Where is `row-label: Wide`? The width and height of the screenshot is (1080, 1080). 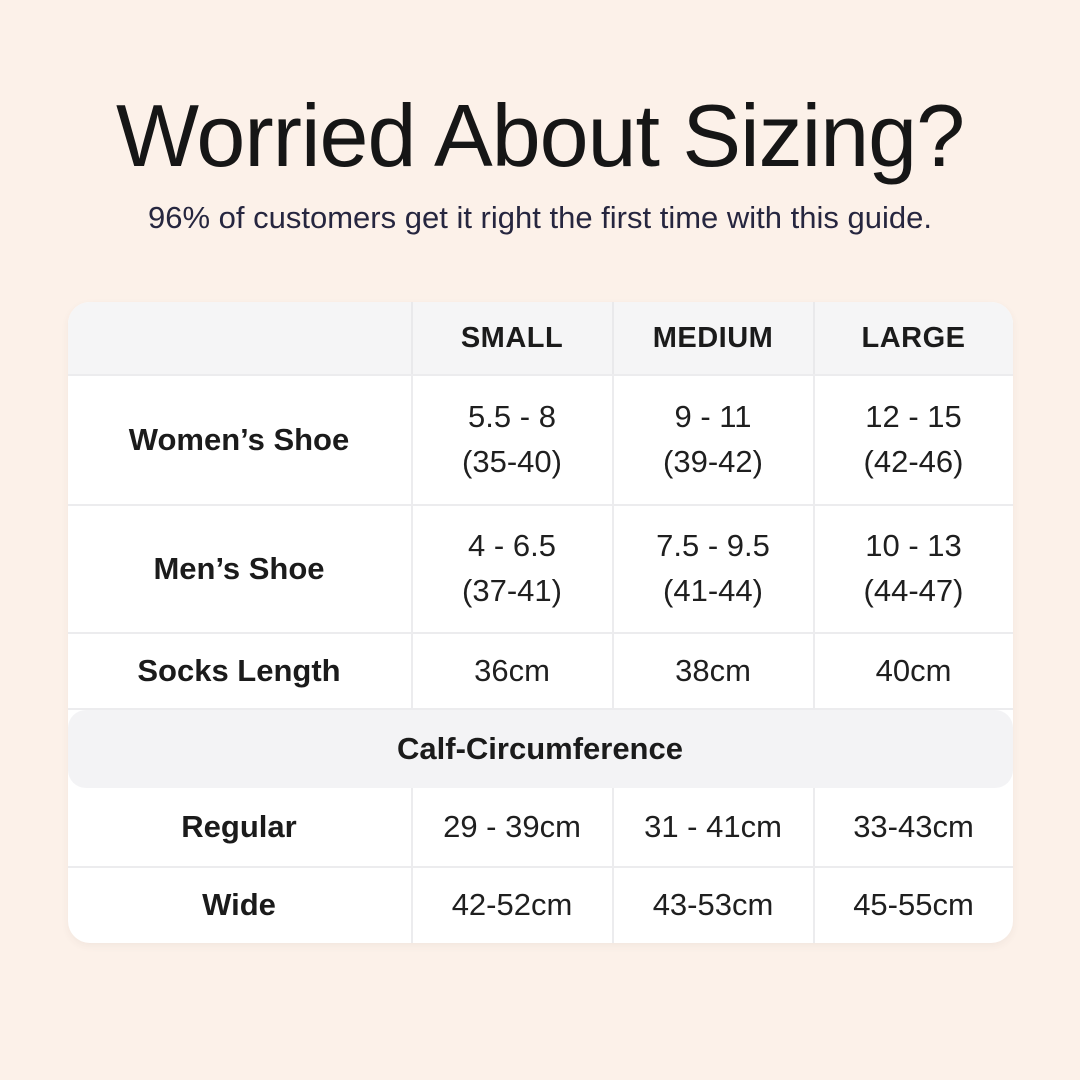
row-label: Wide is located at coordinates (239, 905).